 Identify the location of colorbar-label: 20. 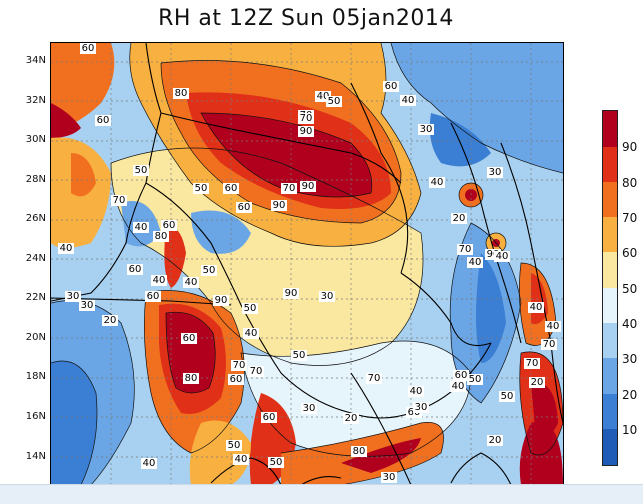
(630, 395).